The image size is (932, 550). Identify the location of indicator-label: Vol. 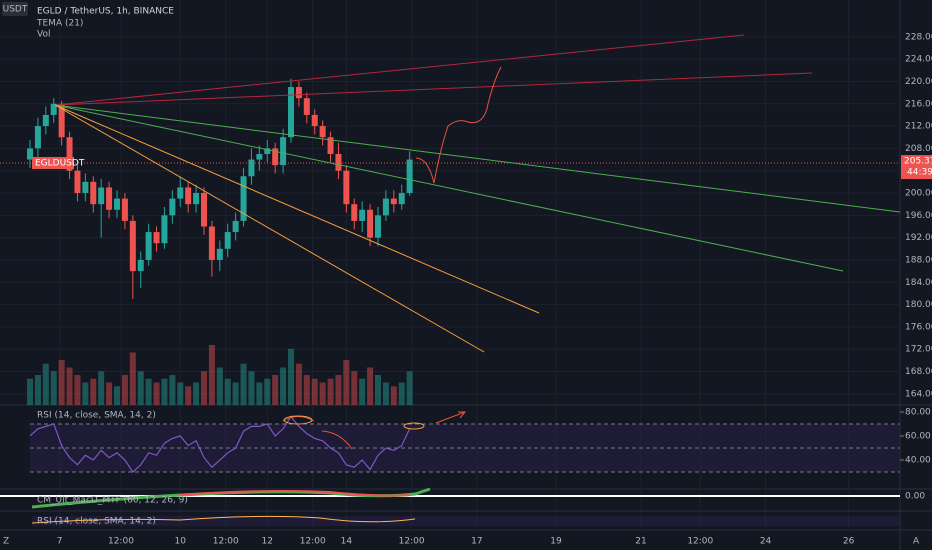
(43, 35).